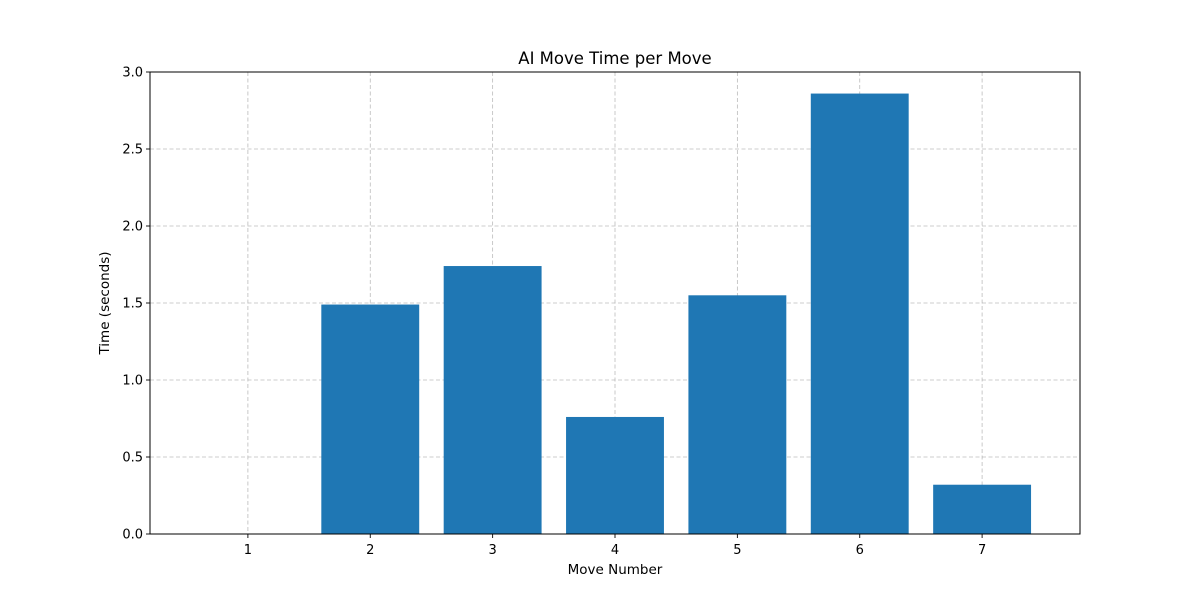  I want to click on y-tick-label: 1.5, so click(132, 304).